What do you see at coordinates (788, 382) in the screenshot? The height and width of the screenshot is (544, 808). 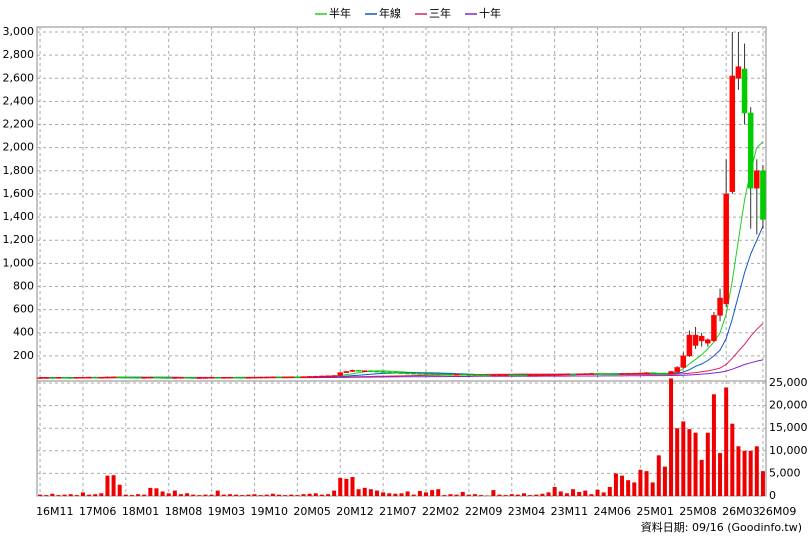 I see `y2-tick-label: 25,000` at bounding box center [788, 382].